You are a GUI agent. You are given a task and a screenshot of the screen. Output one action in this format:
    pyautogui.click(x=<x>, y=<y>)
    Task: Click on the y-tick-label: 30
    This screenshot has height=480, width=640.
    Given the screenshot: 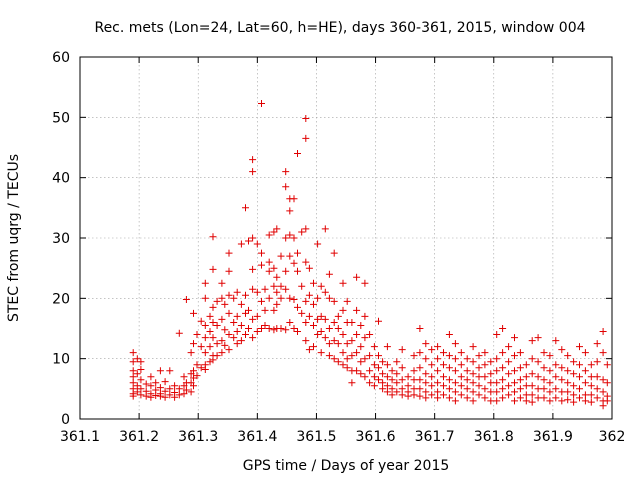 What is the action you would take?
    pyautogui.click(x=61, y=239)
    